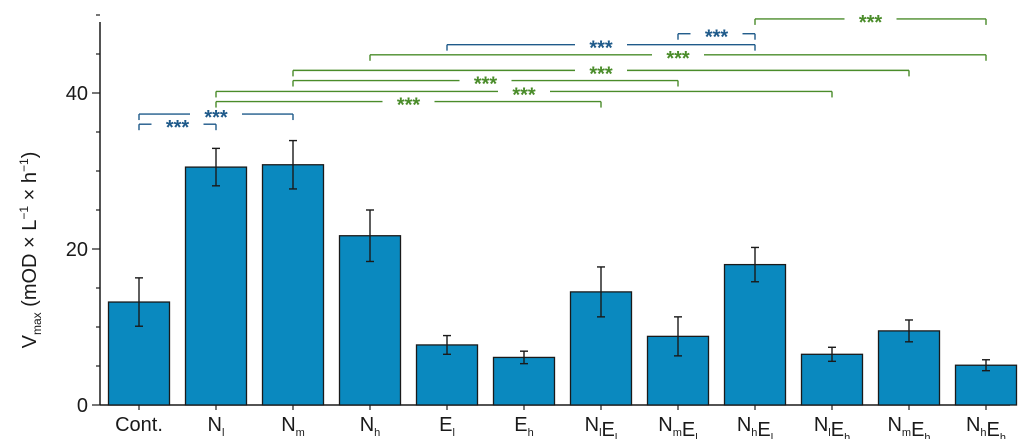 The height and width of the screenshot is (439, 1026). I want to click on error-bar-eh, so click(524, 357).